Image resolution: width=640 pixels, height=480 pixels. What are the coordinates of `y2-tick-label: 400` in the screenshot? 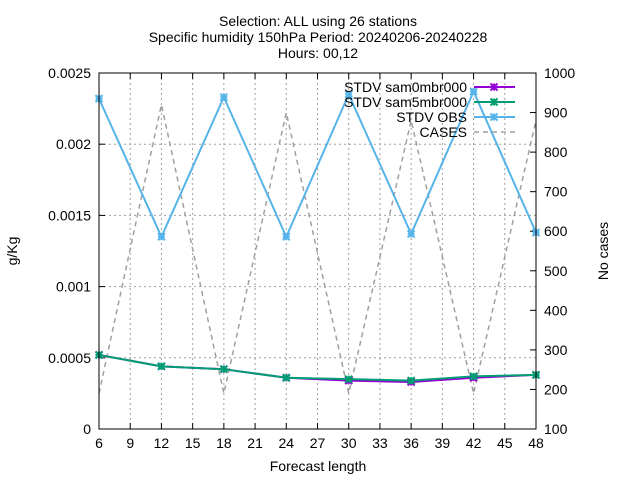 It's located at (556, 310).